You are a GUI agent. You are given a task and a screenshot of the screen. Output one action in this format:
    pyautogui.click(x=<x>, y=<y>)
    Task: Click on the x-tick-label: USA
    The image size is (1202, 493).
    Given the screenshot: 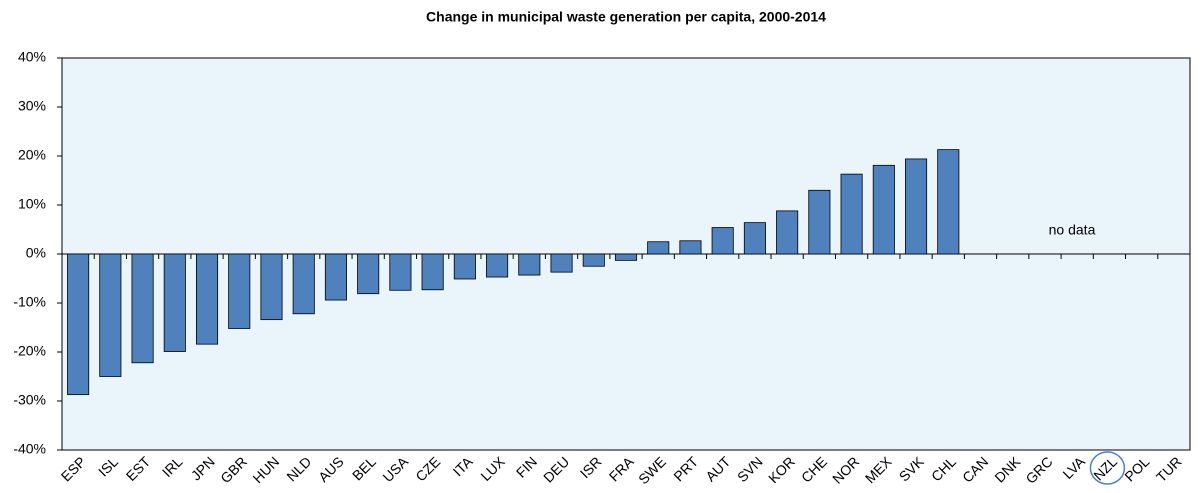 What is the action you would take?
    pyautogui.click(x=395, y=469)
    